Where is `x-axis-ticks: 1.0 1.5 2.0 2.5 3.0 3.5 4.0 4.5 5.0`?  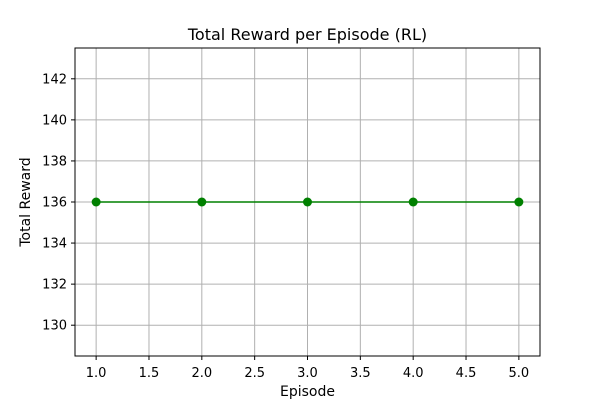
x-axis-ticks: 1.0 1.5 2.0 2.5 3.0 3.5 4.0 4.5 5.0 is located at coordinates (307, 368).